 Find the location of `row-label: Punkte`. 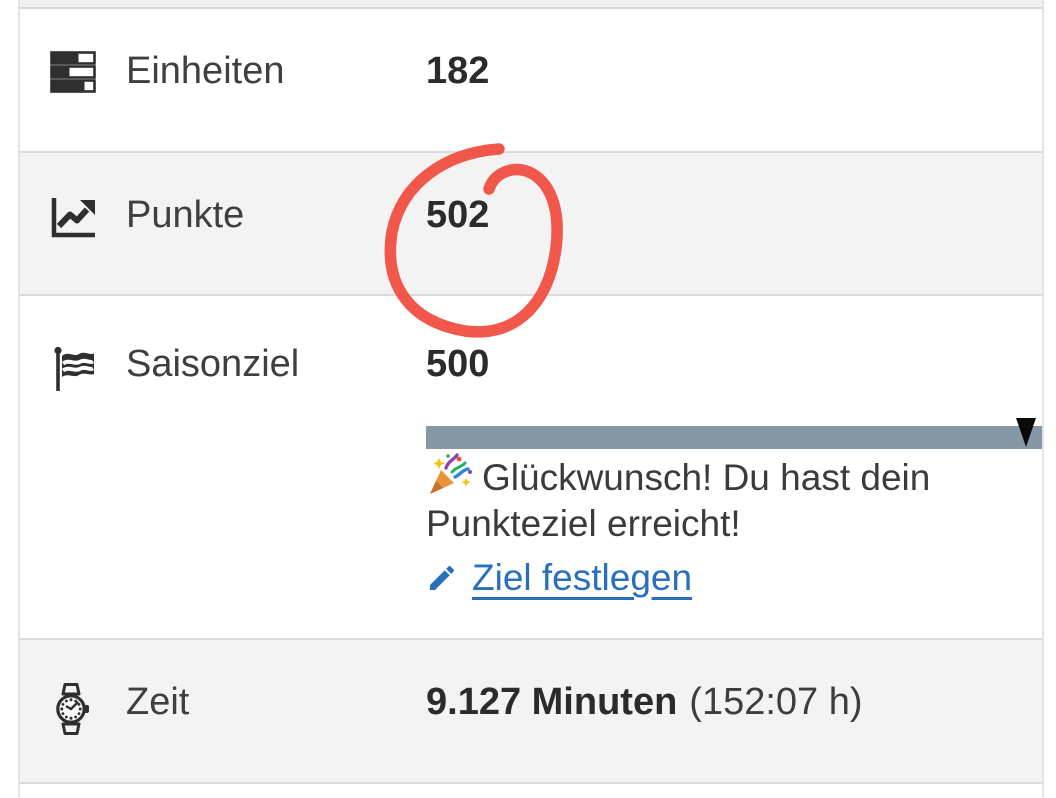

row-label: Punkte is located at coordinates (185, 215).